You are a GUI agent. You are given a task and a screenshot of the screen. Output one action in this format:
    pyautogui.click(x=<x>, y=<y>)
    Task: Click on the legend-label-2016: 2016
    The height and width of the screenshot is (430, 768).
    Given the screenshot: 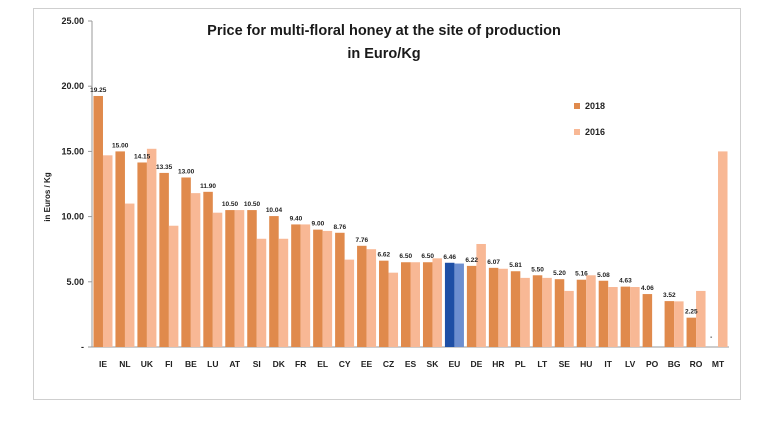 What is the action you would take?
    pyautogui.click(x=595, y=132)
    